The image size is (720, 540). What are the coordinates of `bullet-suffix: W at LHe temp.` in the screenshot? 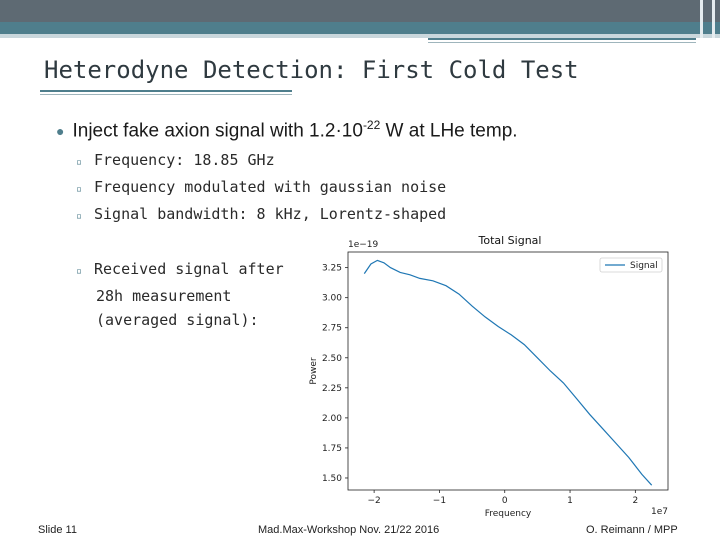 It's located at (449, 131).